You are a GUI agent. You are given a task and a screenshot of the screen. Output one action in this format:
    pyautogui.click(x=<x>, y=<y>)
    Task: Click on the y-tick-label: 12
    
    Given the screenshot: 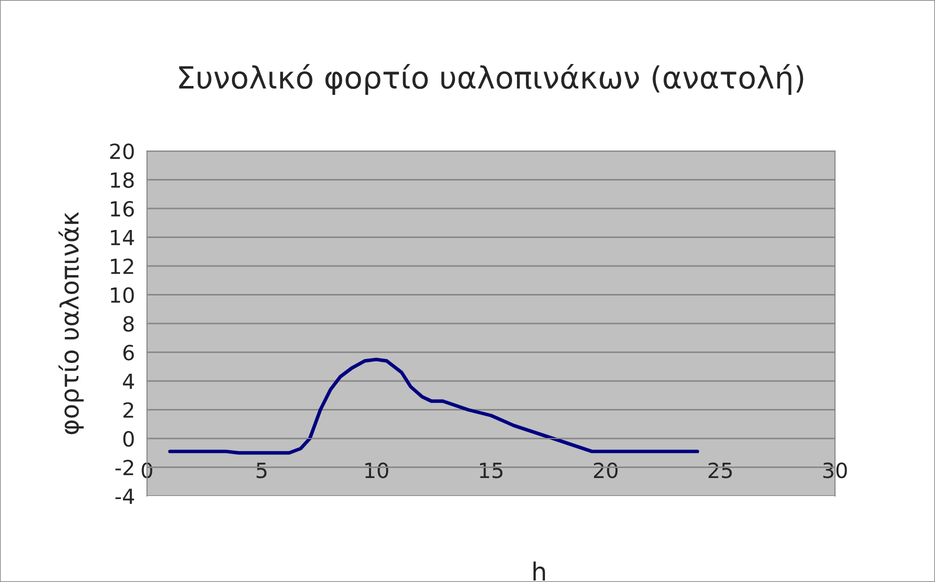 What is the action you would take?
    pyautogui.click(x=122, y=266)
    